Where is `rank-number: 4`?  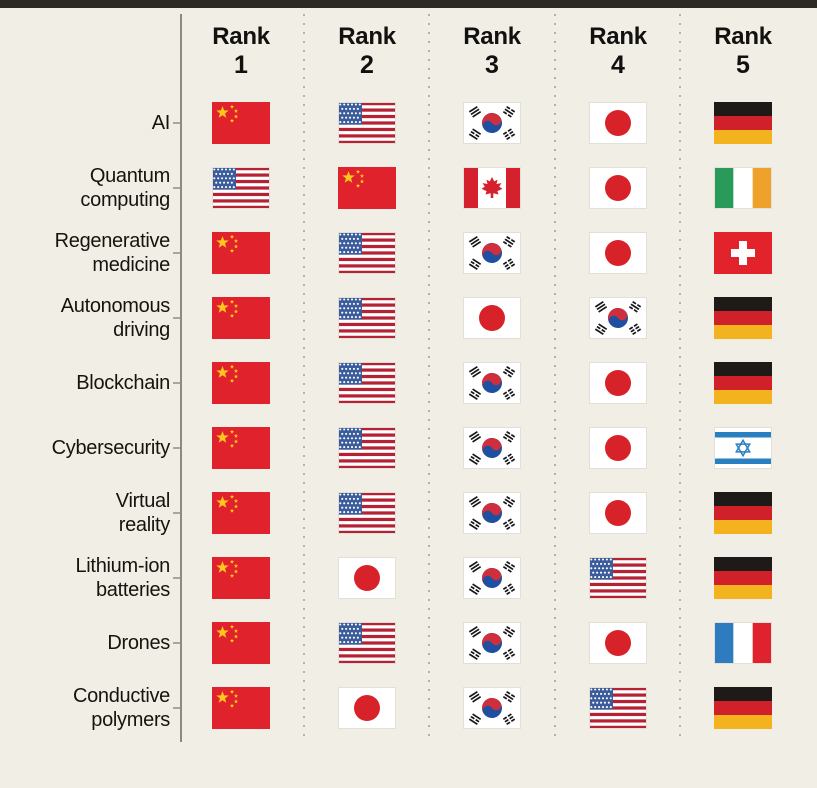
rank-number: 4 is located at coordinates (618, 65).